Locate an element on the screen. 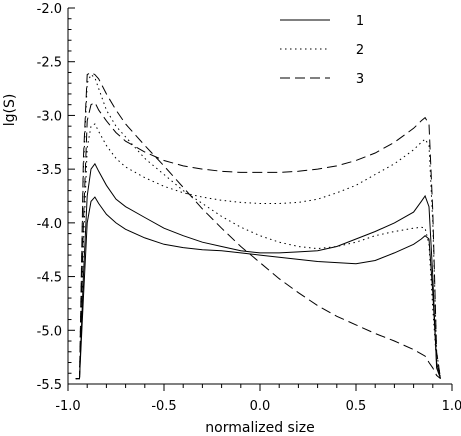 The height and width of the screenshot is (436, 461). y-tick-label: -4.5 is located at coordinates (49, 278).